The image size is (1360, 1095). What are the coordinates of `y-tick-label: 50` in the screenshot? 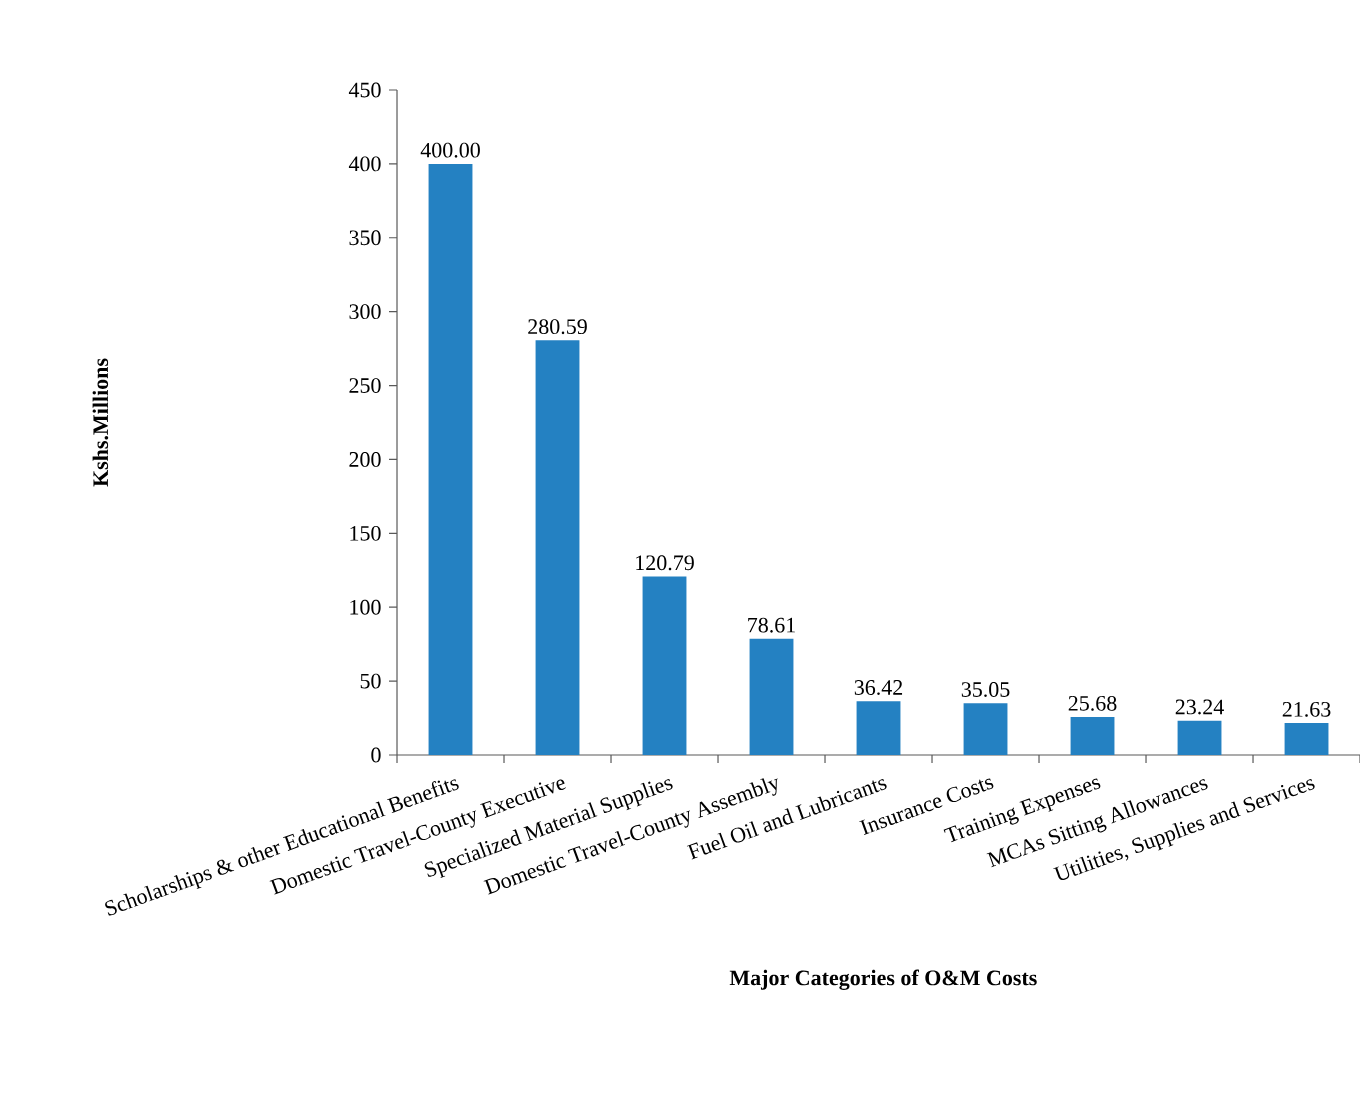 It's located at (370, 681).